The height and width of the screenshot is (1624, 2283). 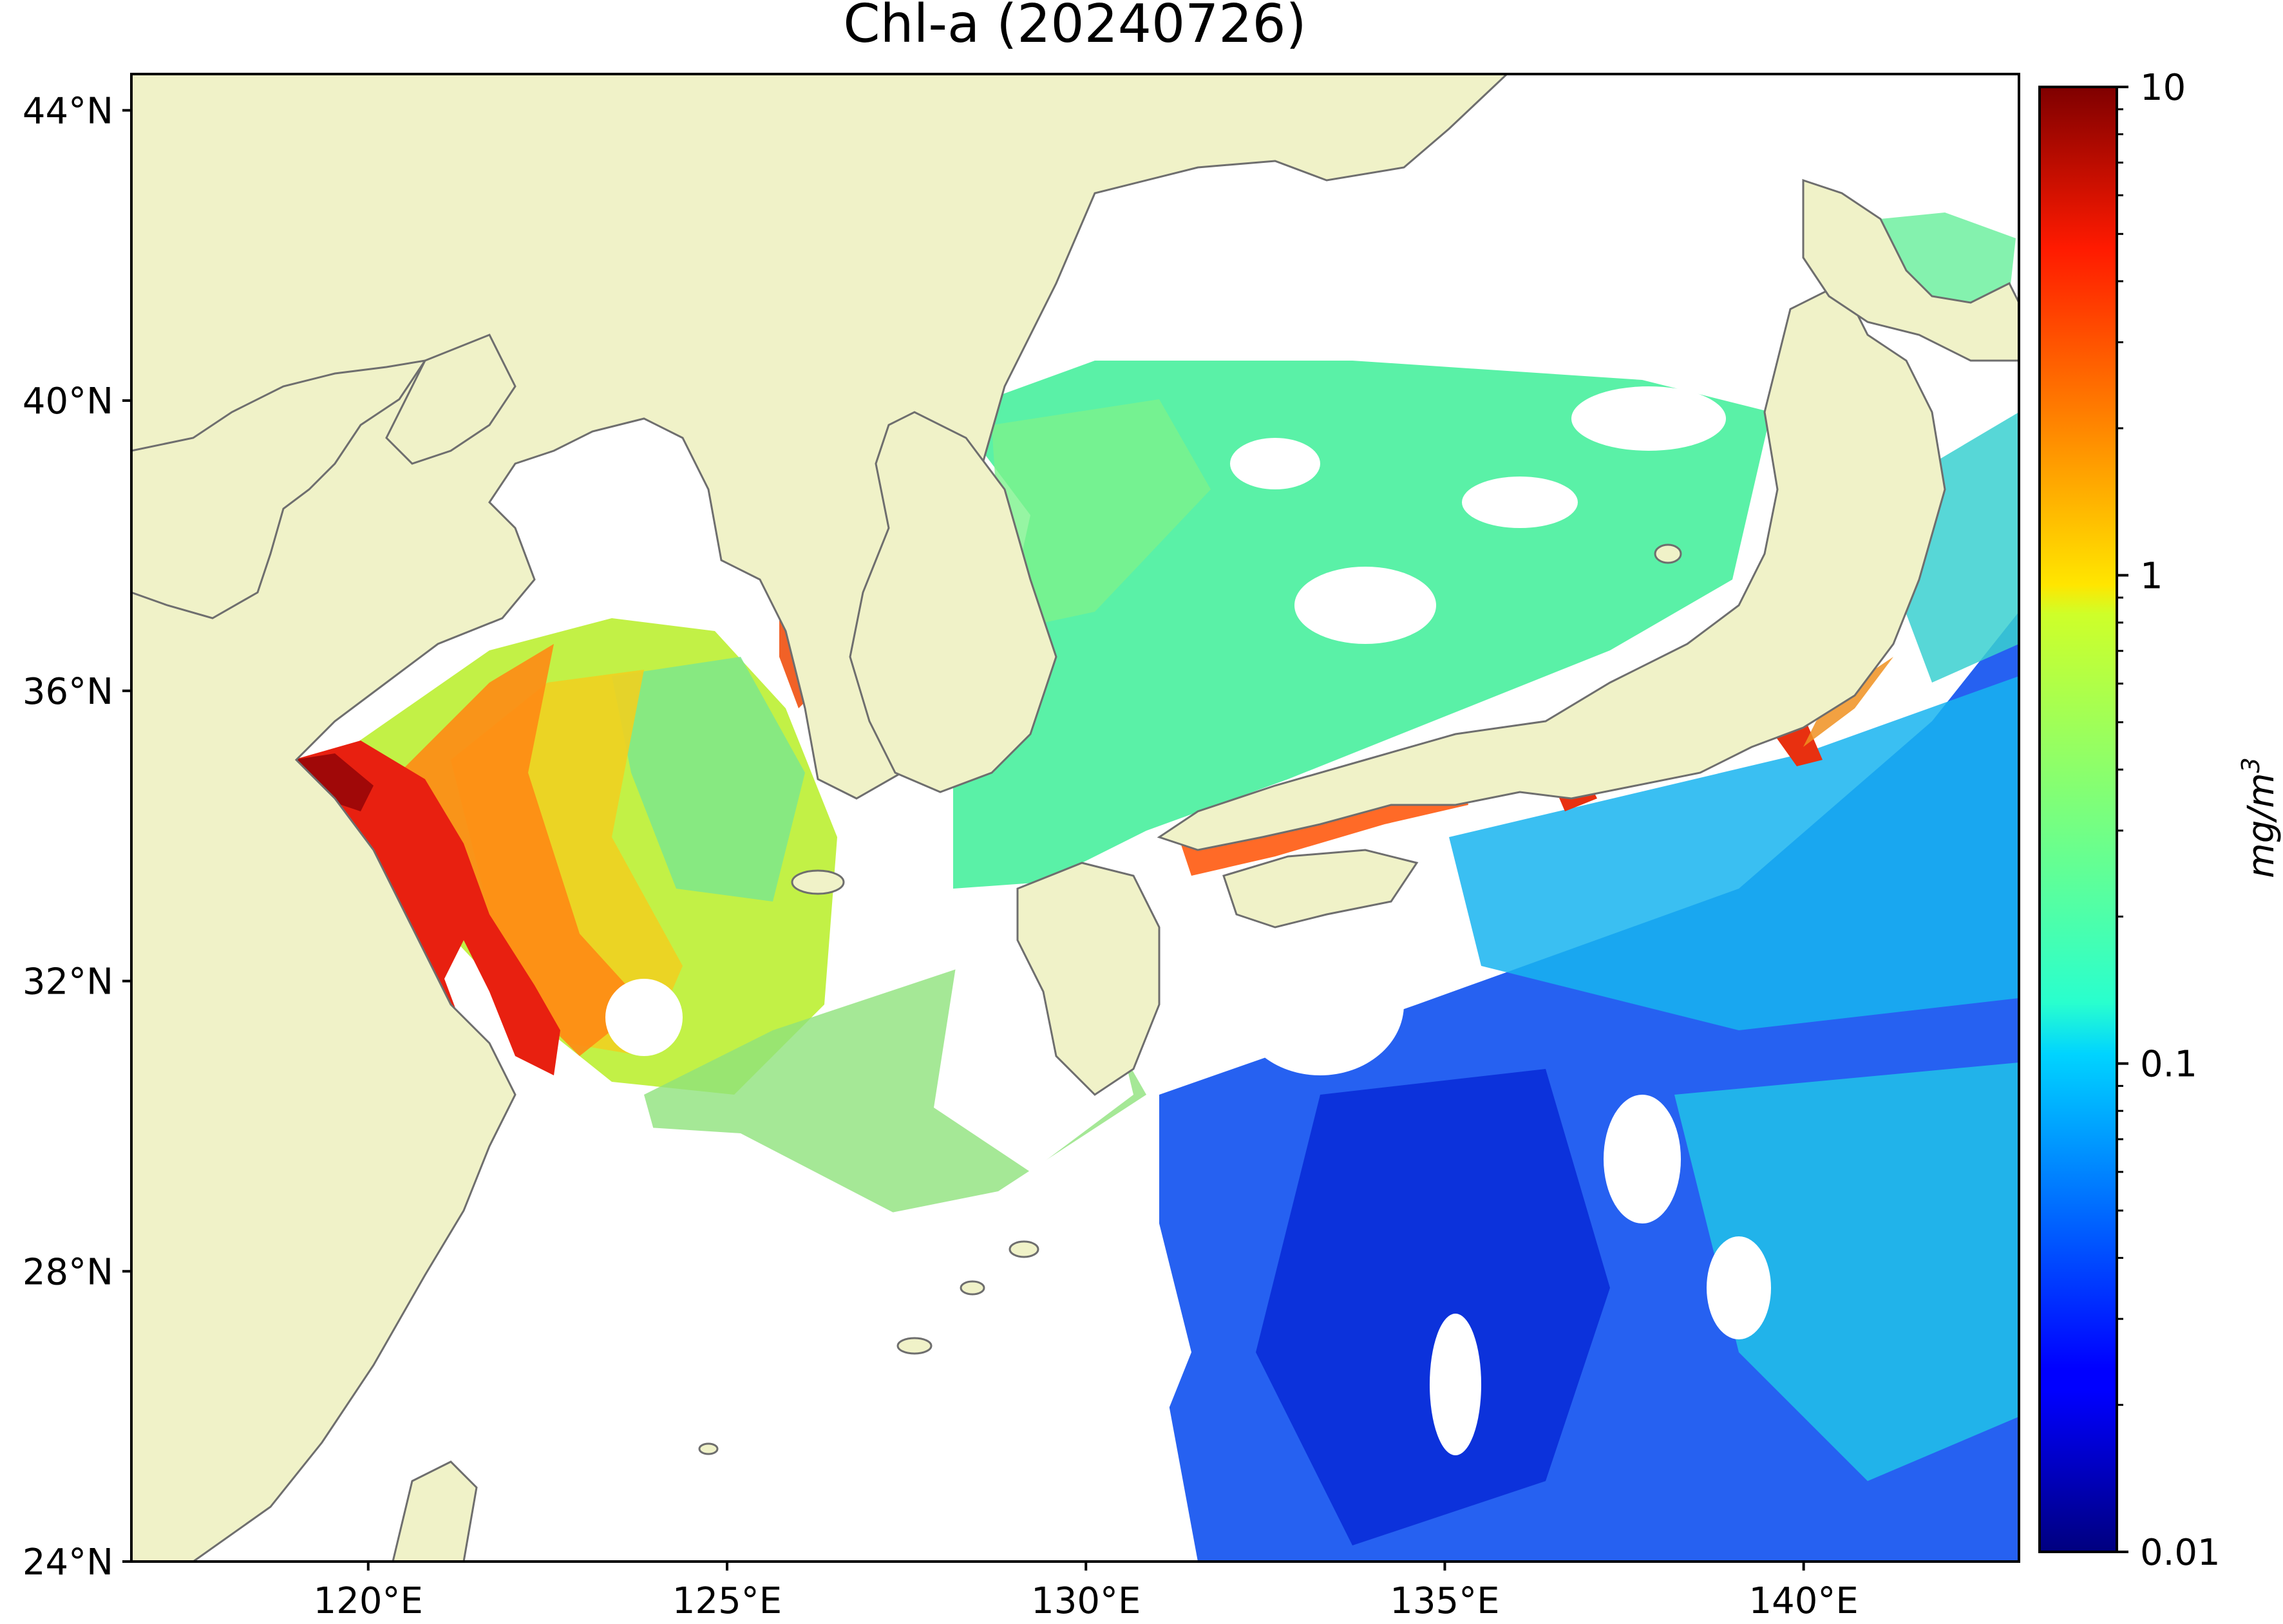 I want to click on land-kyushu, so click(x=1088, y=979).